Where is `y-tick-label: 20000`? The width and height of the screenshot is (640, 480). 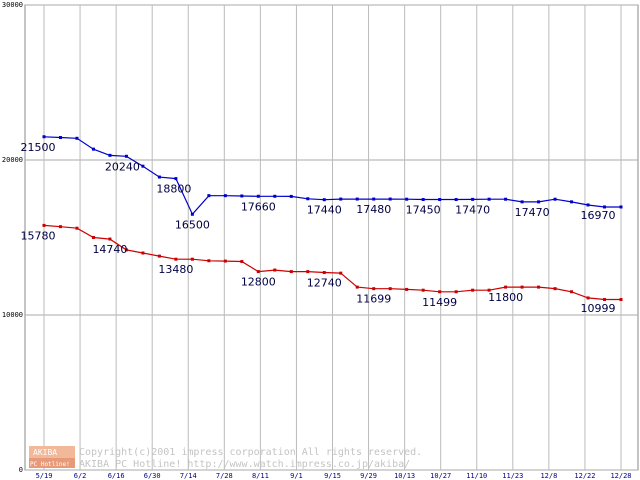
y-tick-label: 20000 is located at coordinates (12, 160).